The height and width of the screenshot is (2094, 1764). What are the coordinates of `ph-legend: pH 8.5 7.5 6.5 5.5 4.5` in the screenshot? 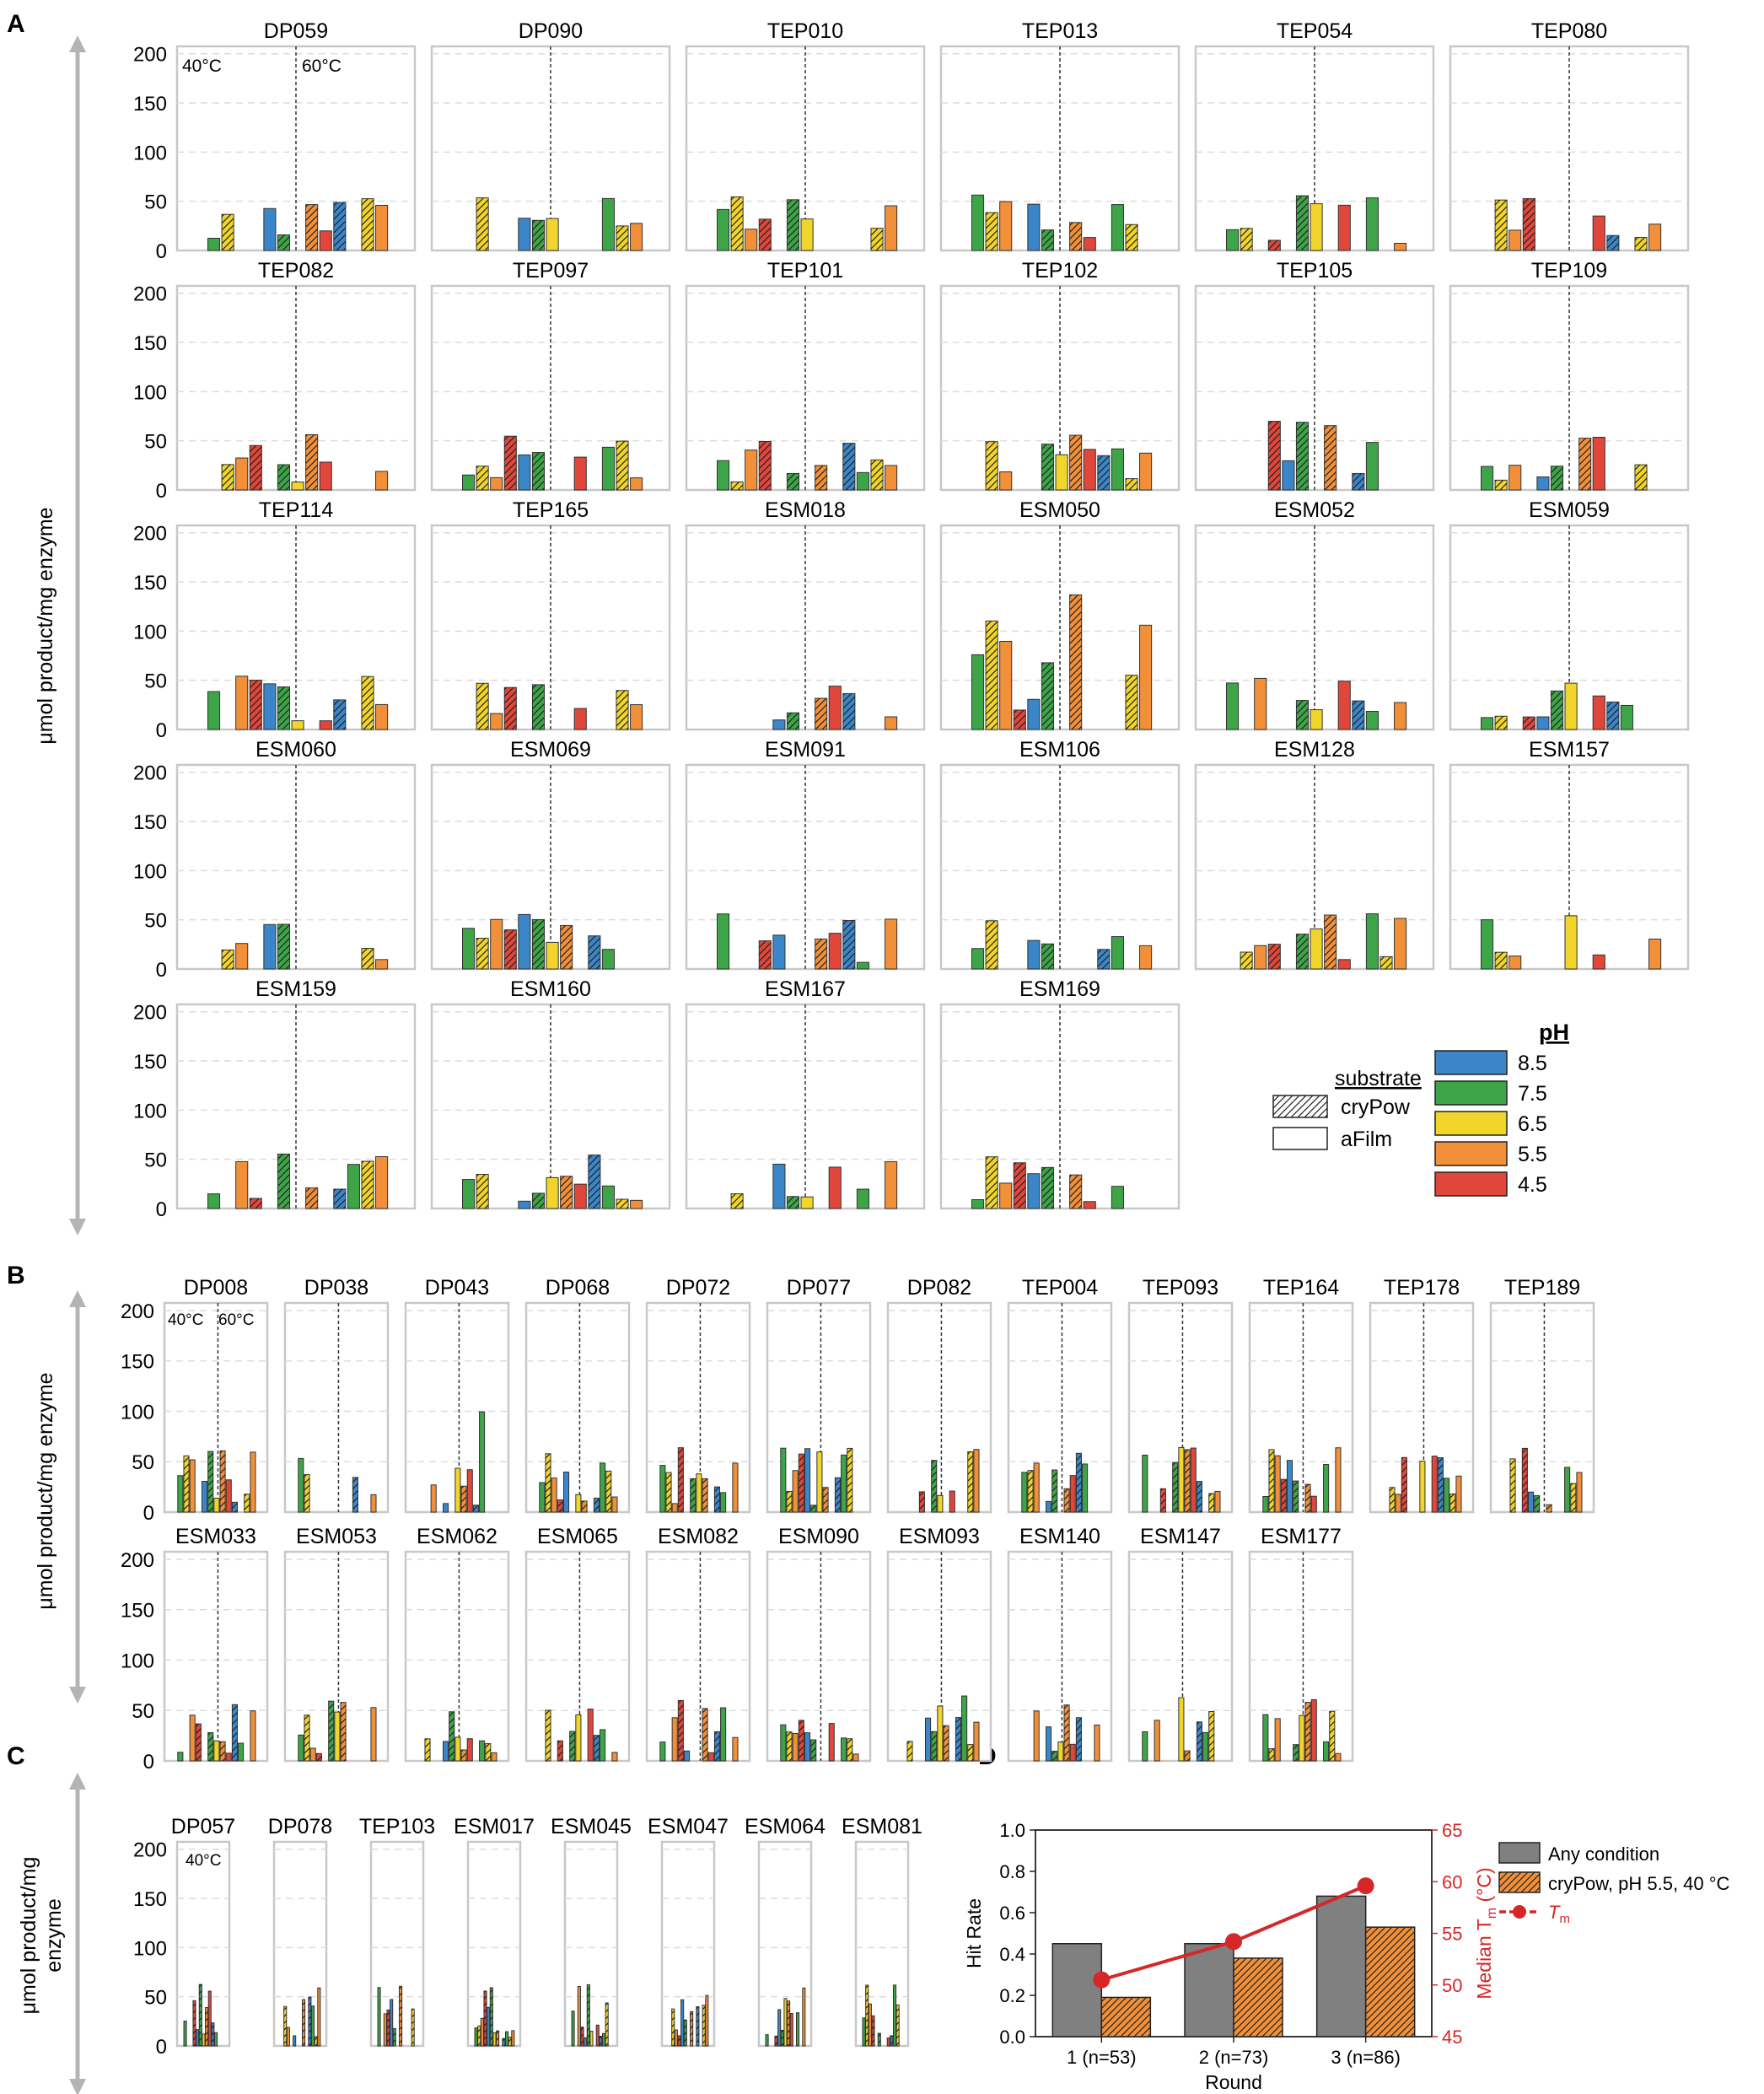 It's located at (1501, 1109).